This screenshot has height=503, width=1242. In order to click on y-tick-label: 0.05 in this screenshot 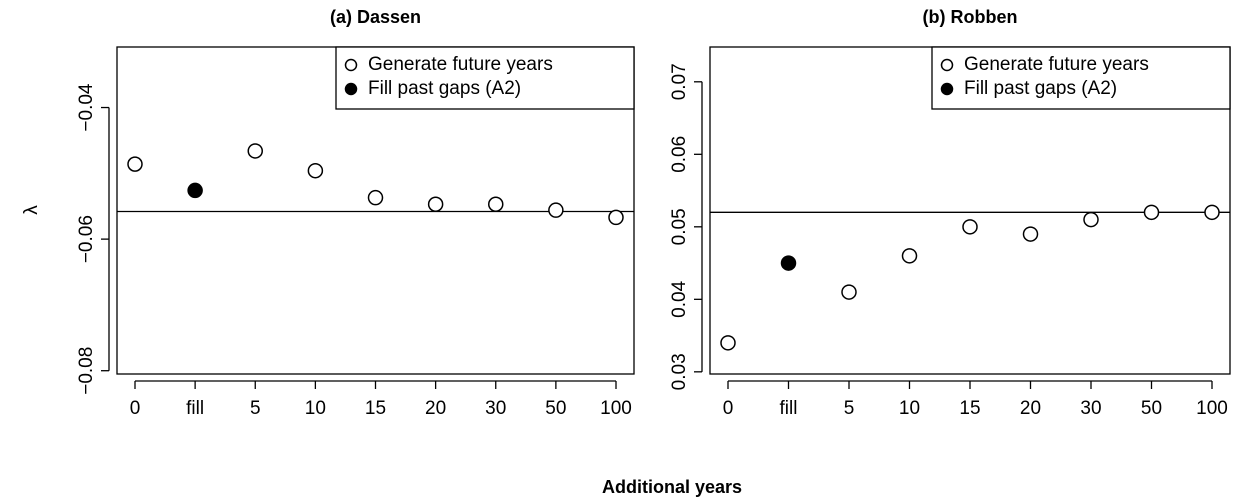, I will do `click(679, 226)`.